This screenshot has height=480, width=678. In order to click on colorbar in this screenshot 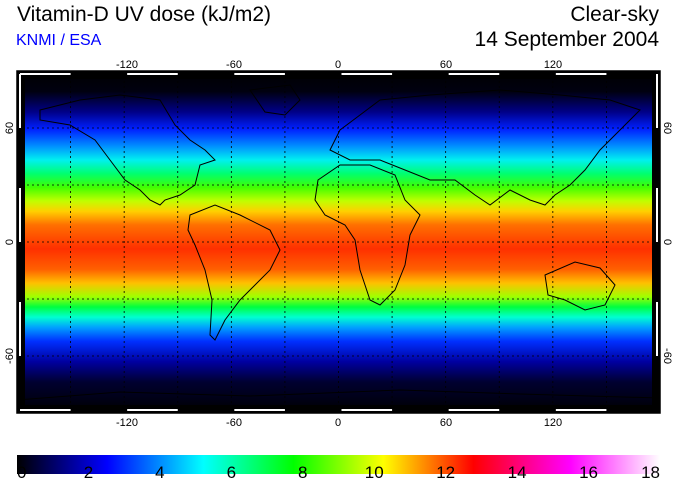, I will do `click(338, 464)`.